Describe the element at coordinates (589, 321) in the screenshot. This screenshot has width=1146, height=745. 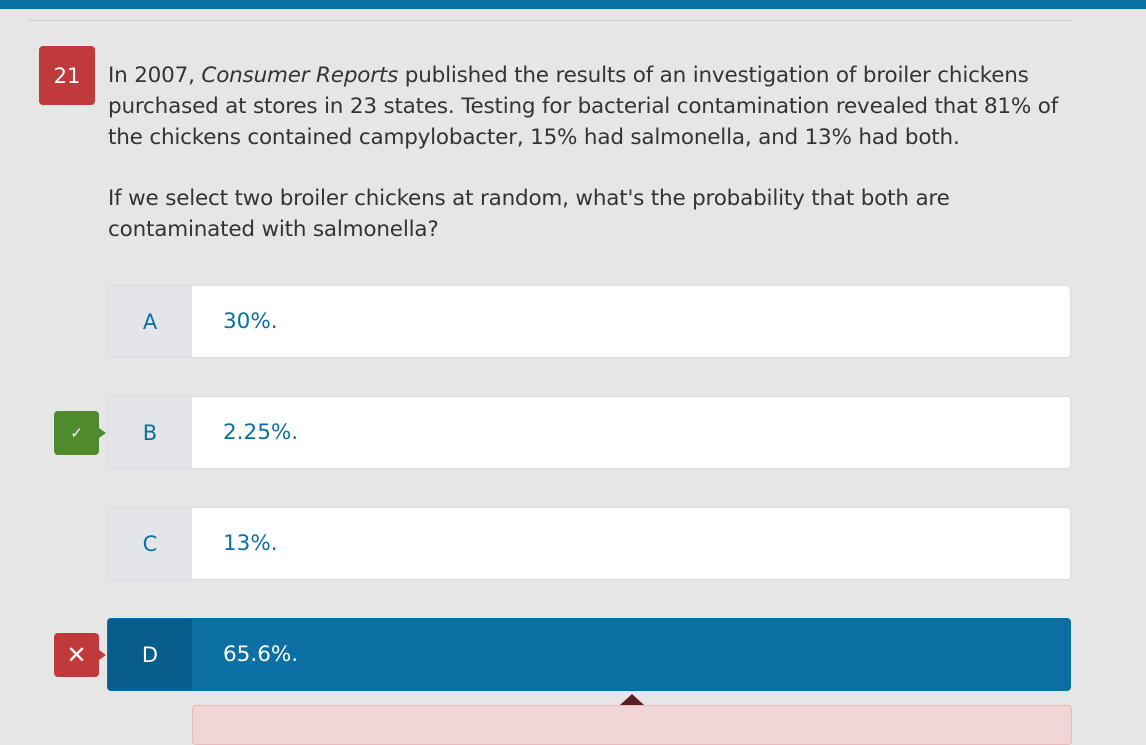
I see `choice-a: A 30%.` at that location.